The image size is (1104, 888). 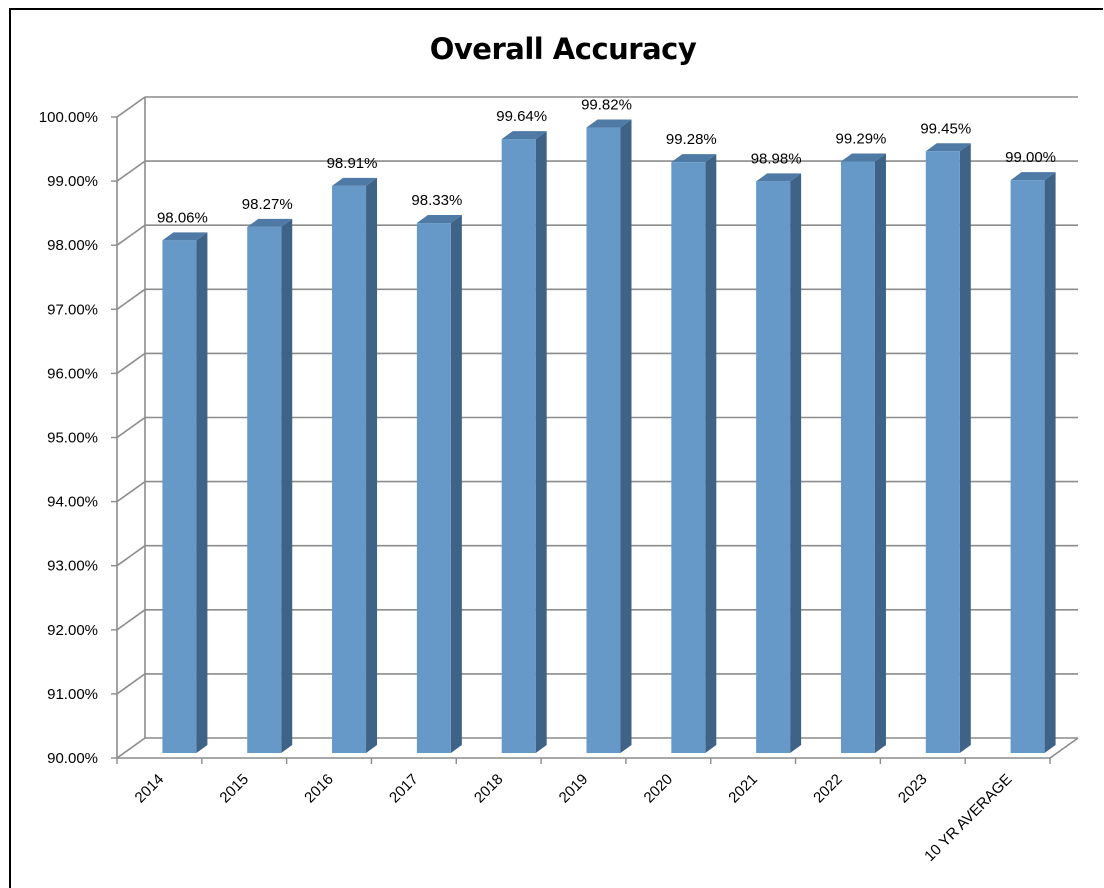 I want to click on y-tick-label: 91.00%, so click(x=72, y=694).